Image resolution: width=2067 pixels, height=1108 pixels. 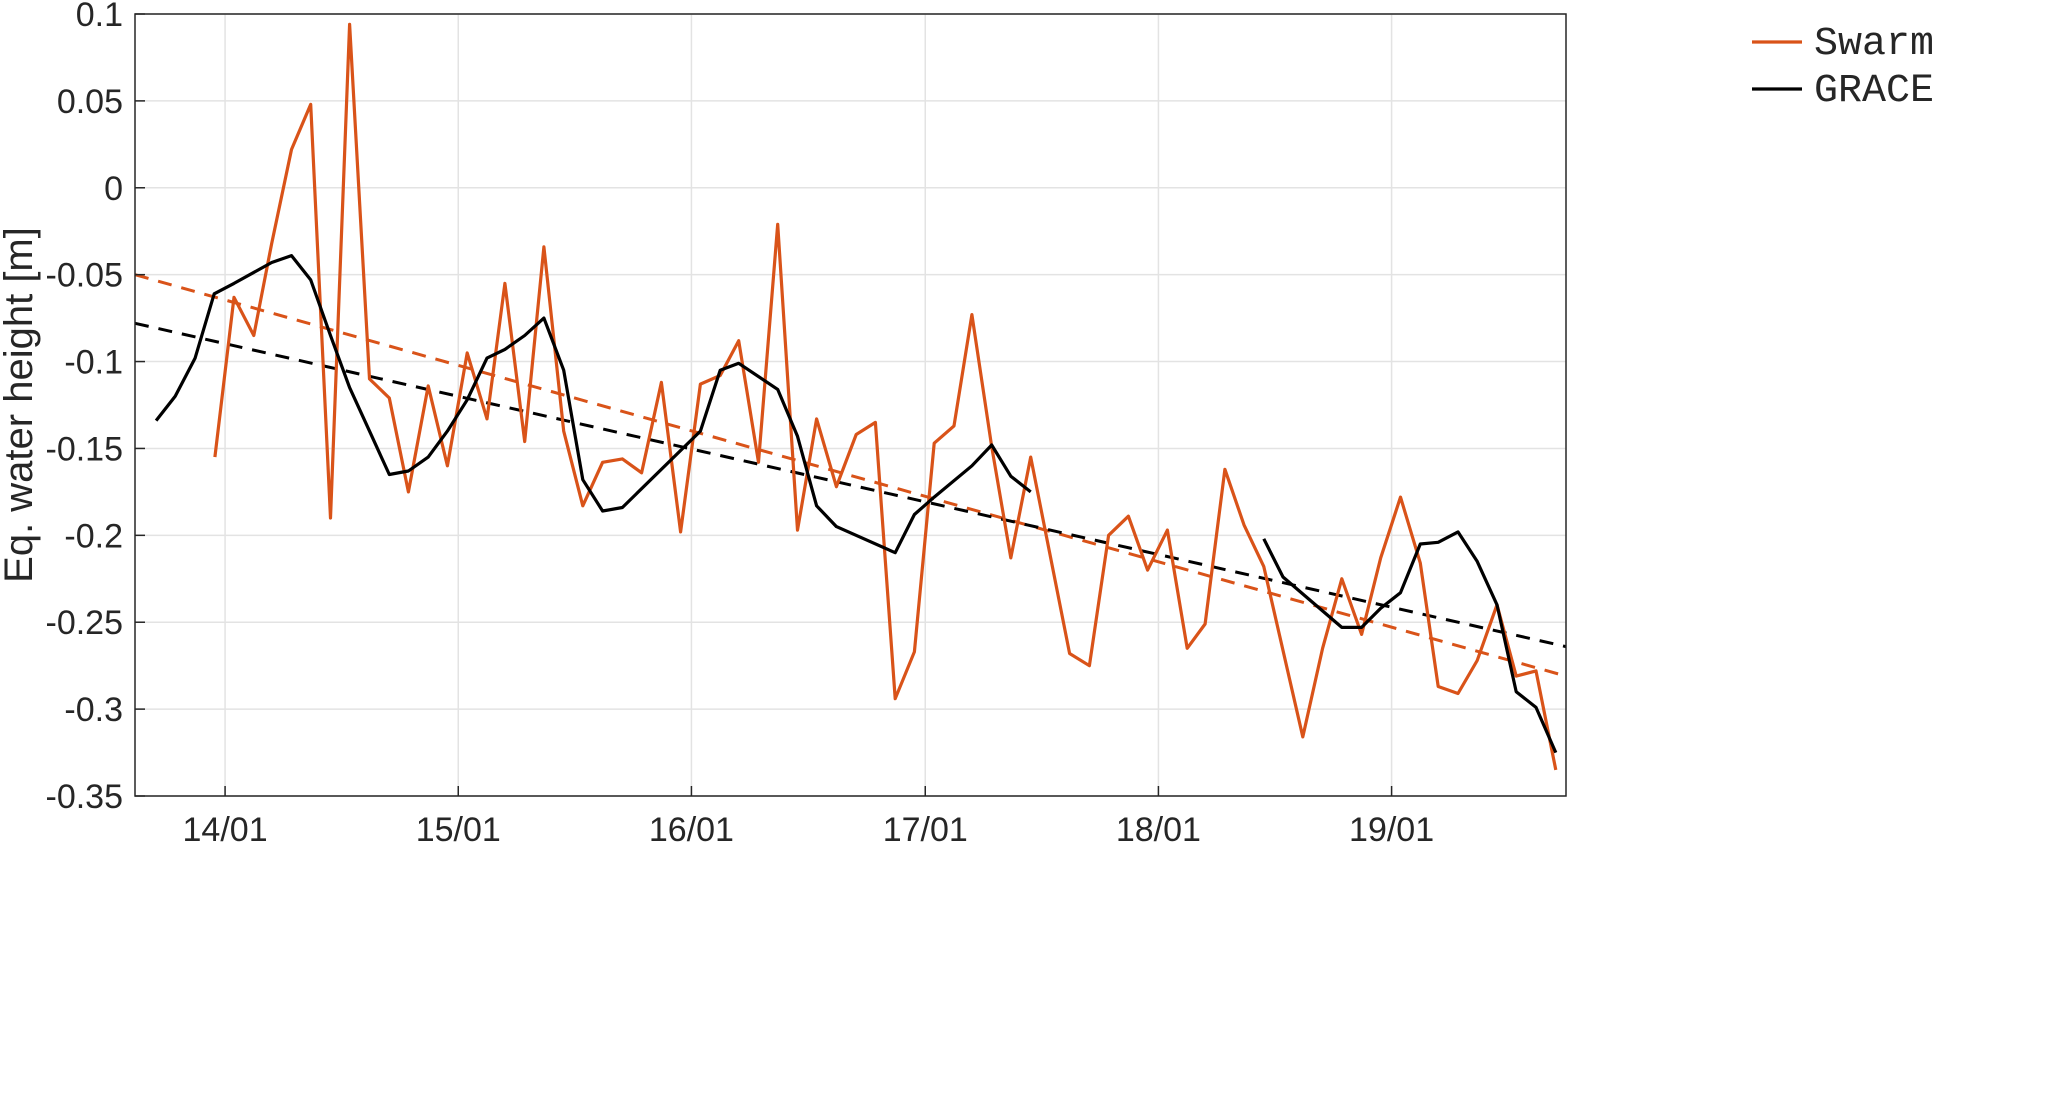 What do you see at coordinates (925, 830) in the screenshot?
I see `x-tick-label: 17/01` at bounding box center [925, 830].